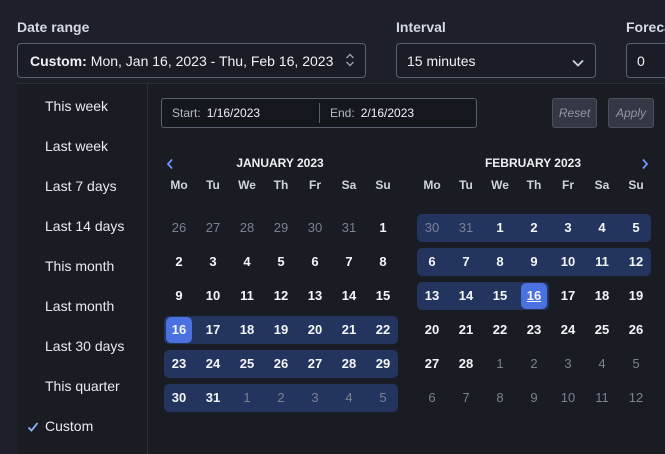 The image size is (665, 454). I want to click on end-field: End: 2/16/2023, so click(367, 113).